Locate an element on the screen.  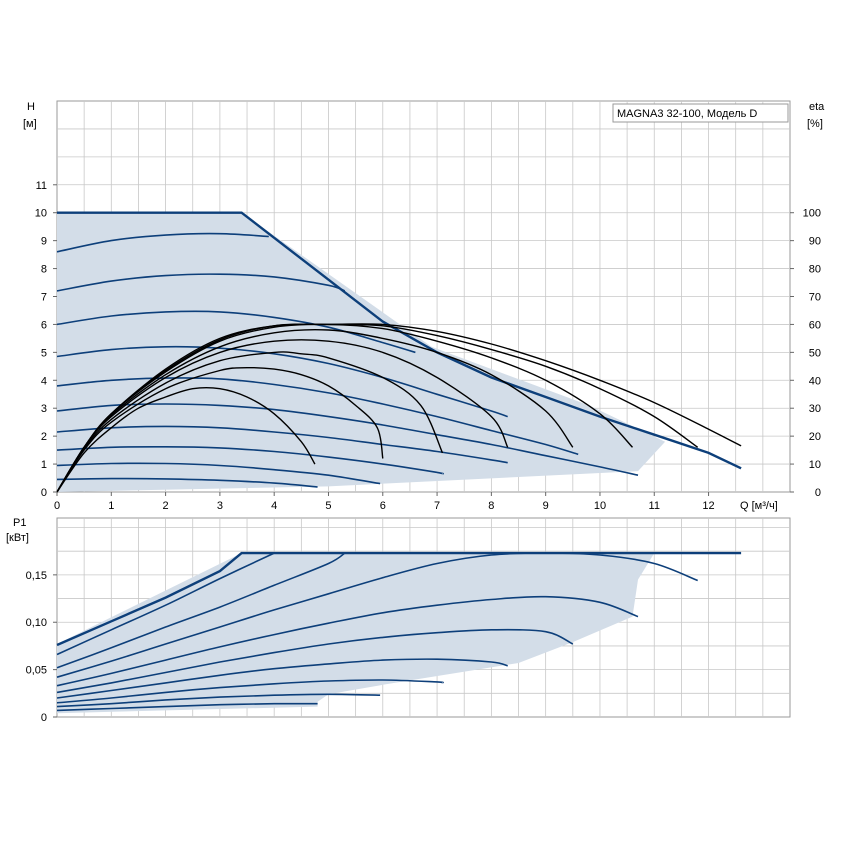
power-y-tick-label: 0 is located at coordinates (44, 718).